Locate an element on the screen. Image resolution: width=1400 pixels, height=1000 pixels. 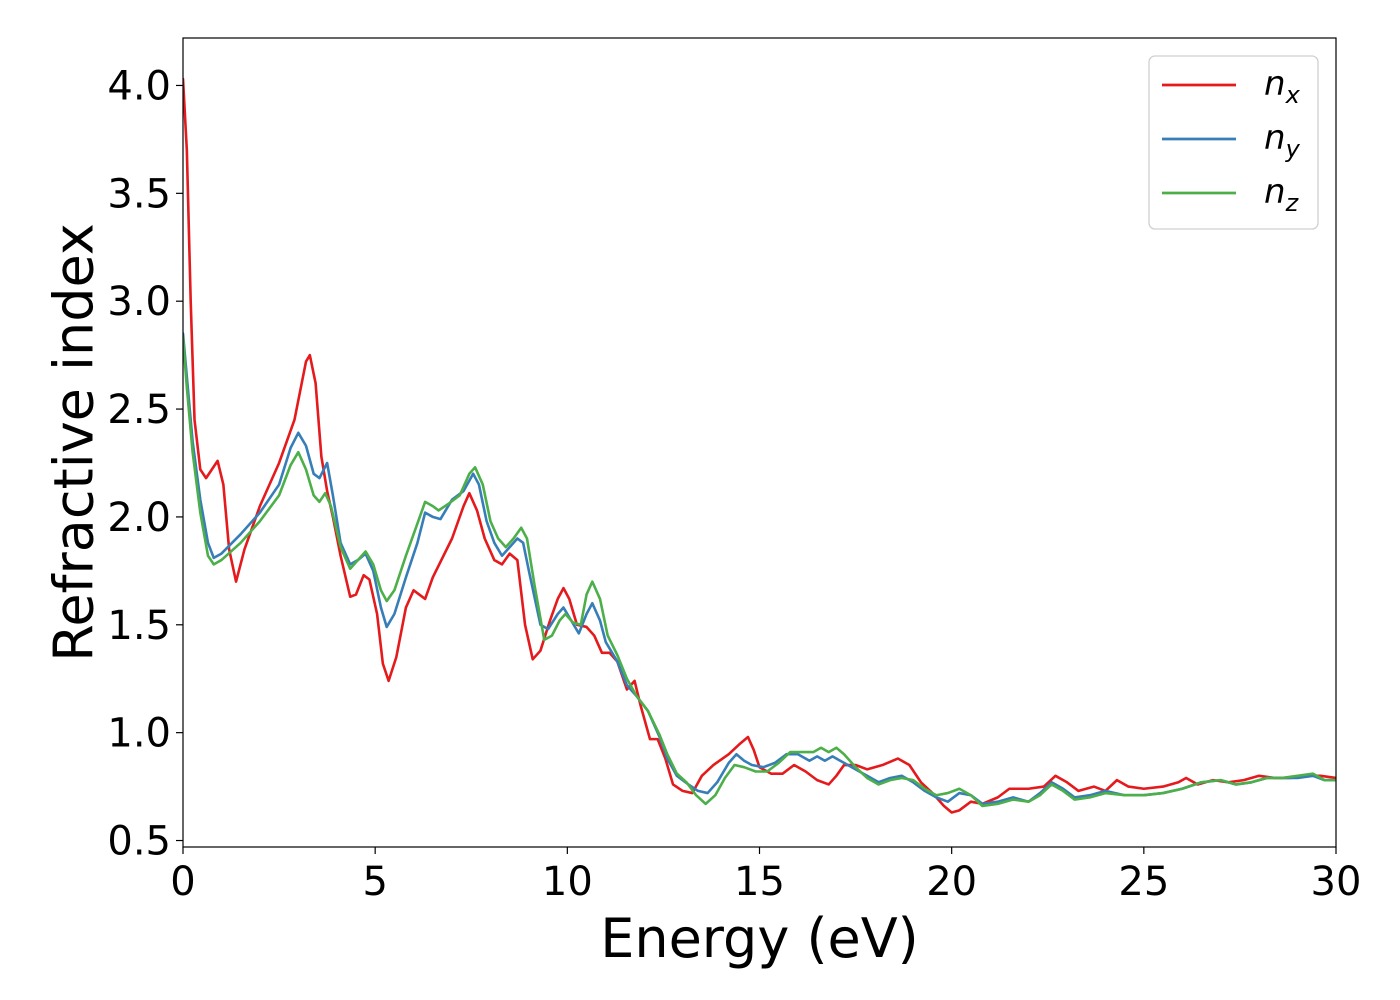
y-tick-label: 2.5 is located at coordinates (139, 410).